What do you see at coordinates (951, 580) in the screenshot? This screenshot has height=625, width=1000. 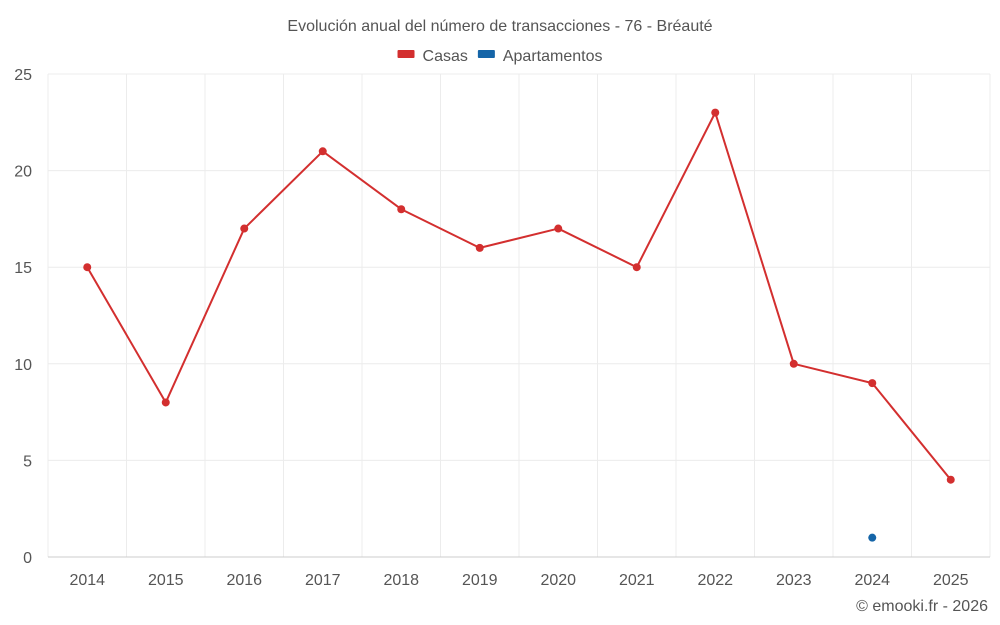 I see `x-tick-label: 2025` at bounding box center [951, 580].